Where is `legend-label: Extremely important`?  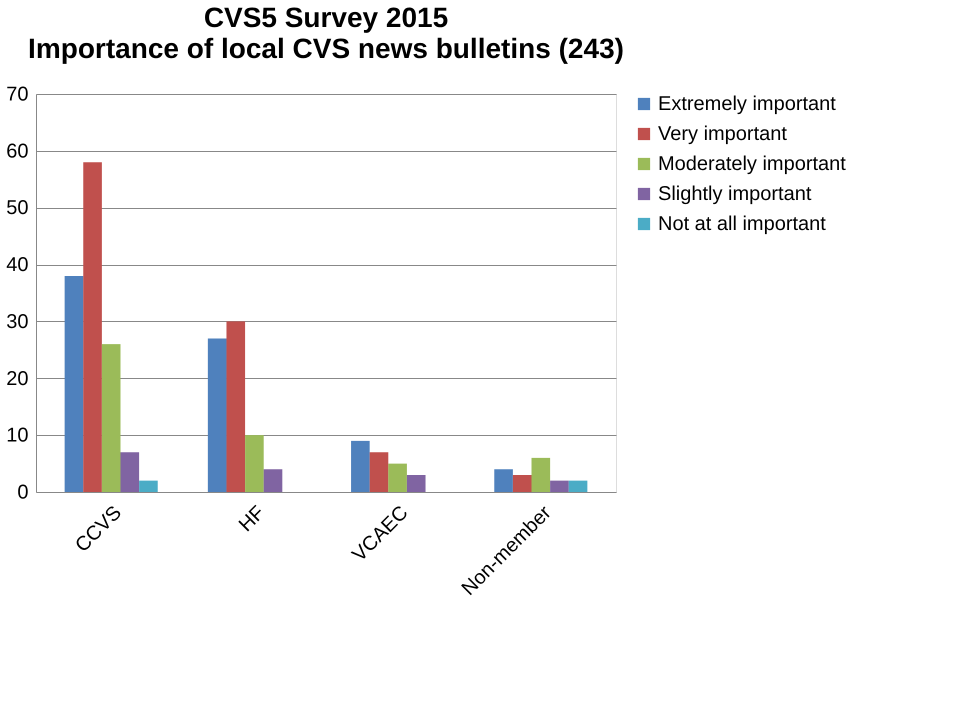 legend-label: Extremely important is located at coordinates (747, 104).